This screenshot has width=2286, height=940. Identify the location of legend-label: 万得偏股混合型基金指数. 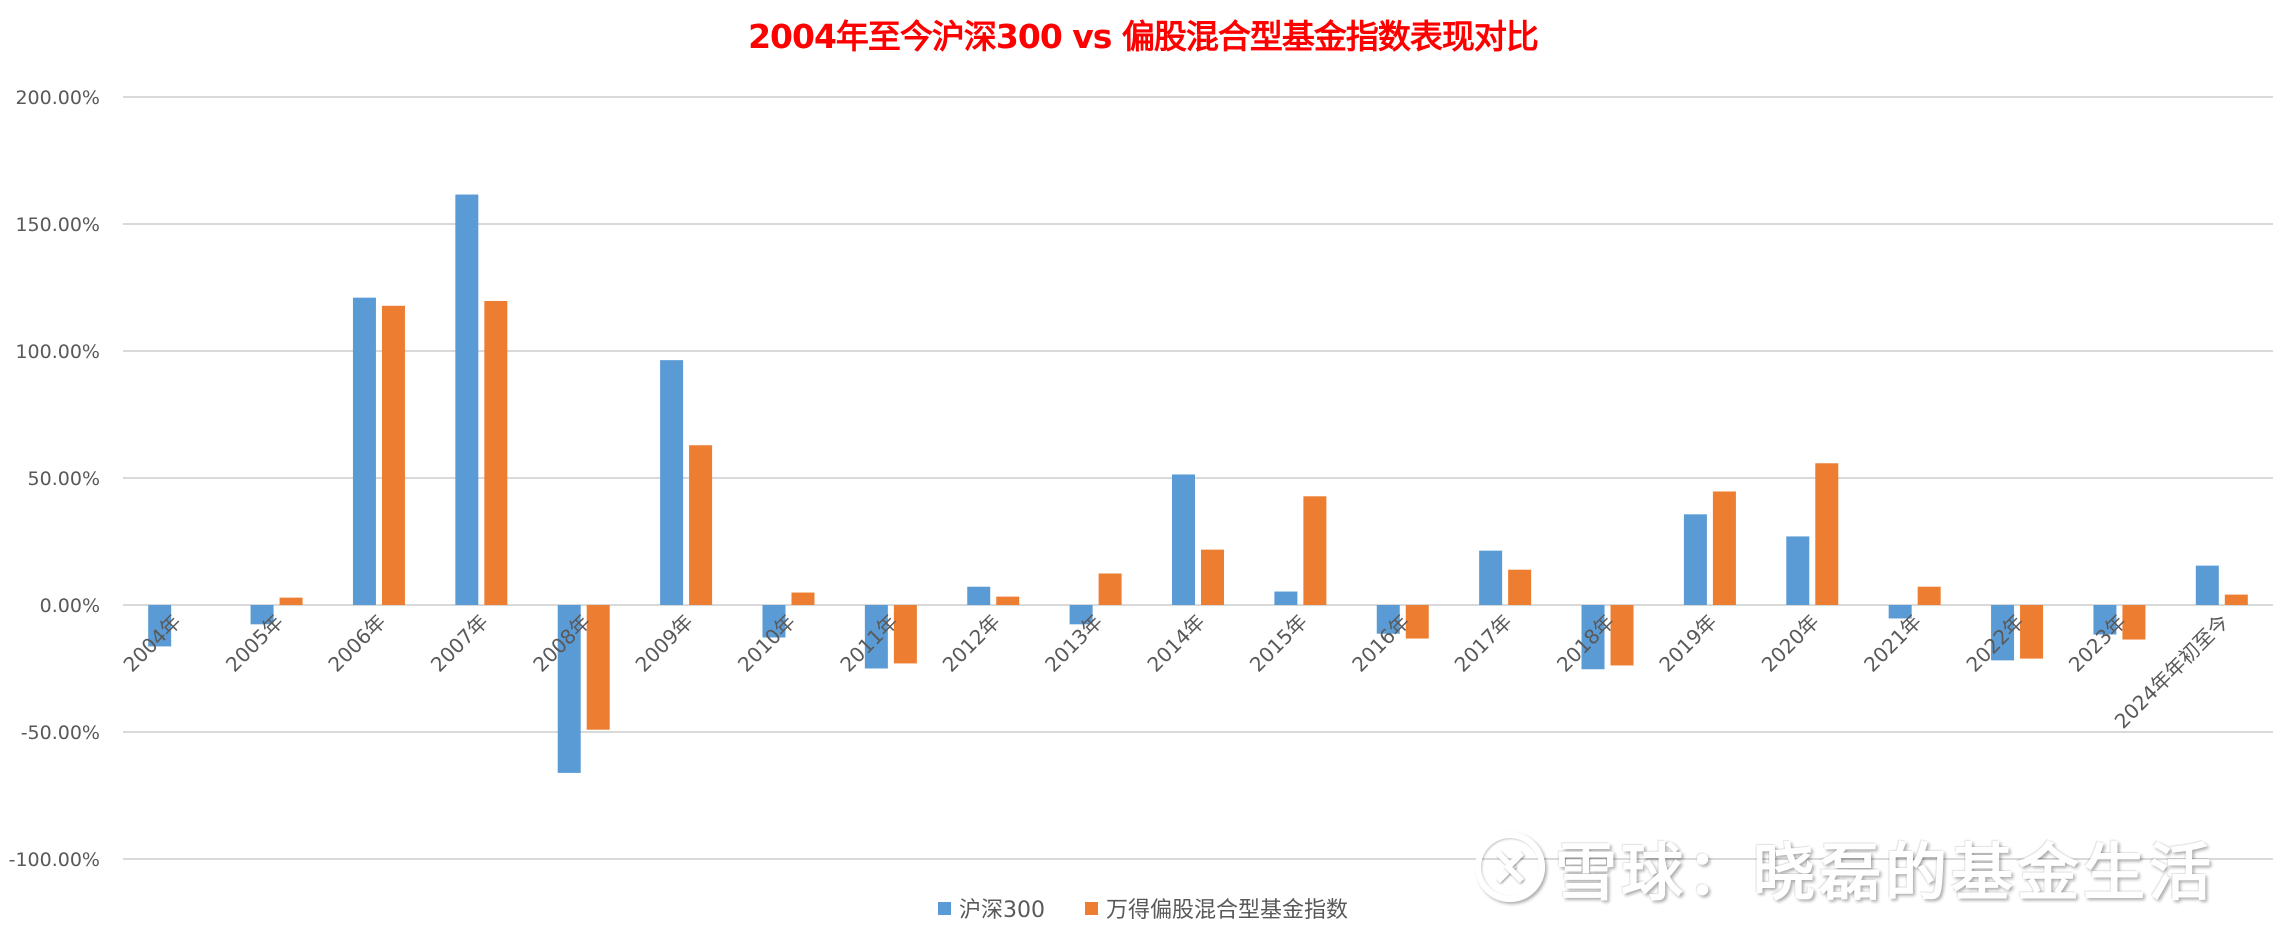
(1226, 910).